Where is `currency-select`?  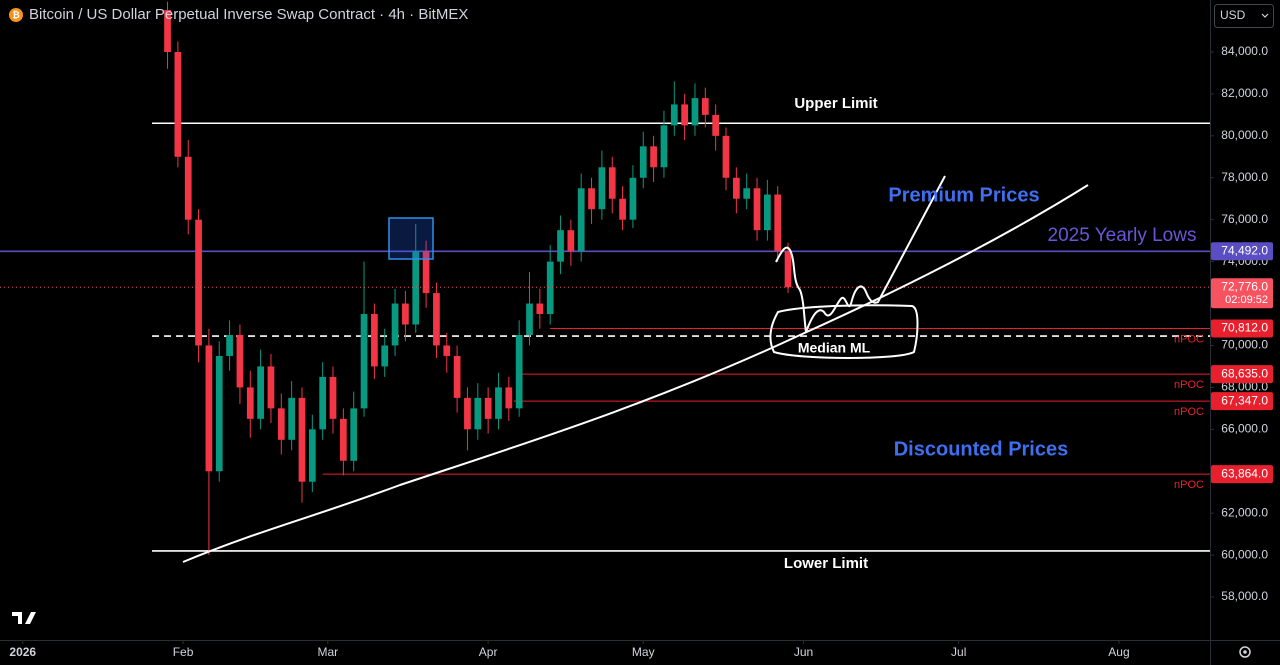 currency-select is located at coordinates (1244, 16).